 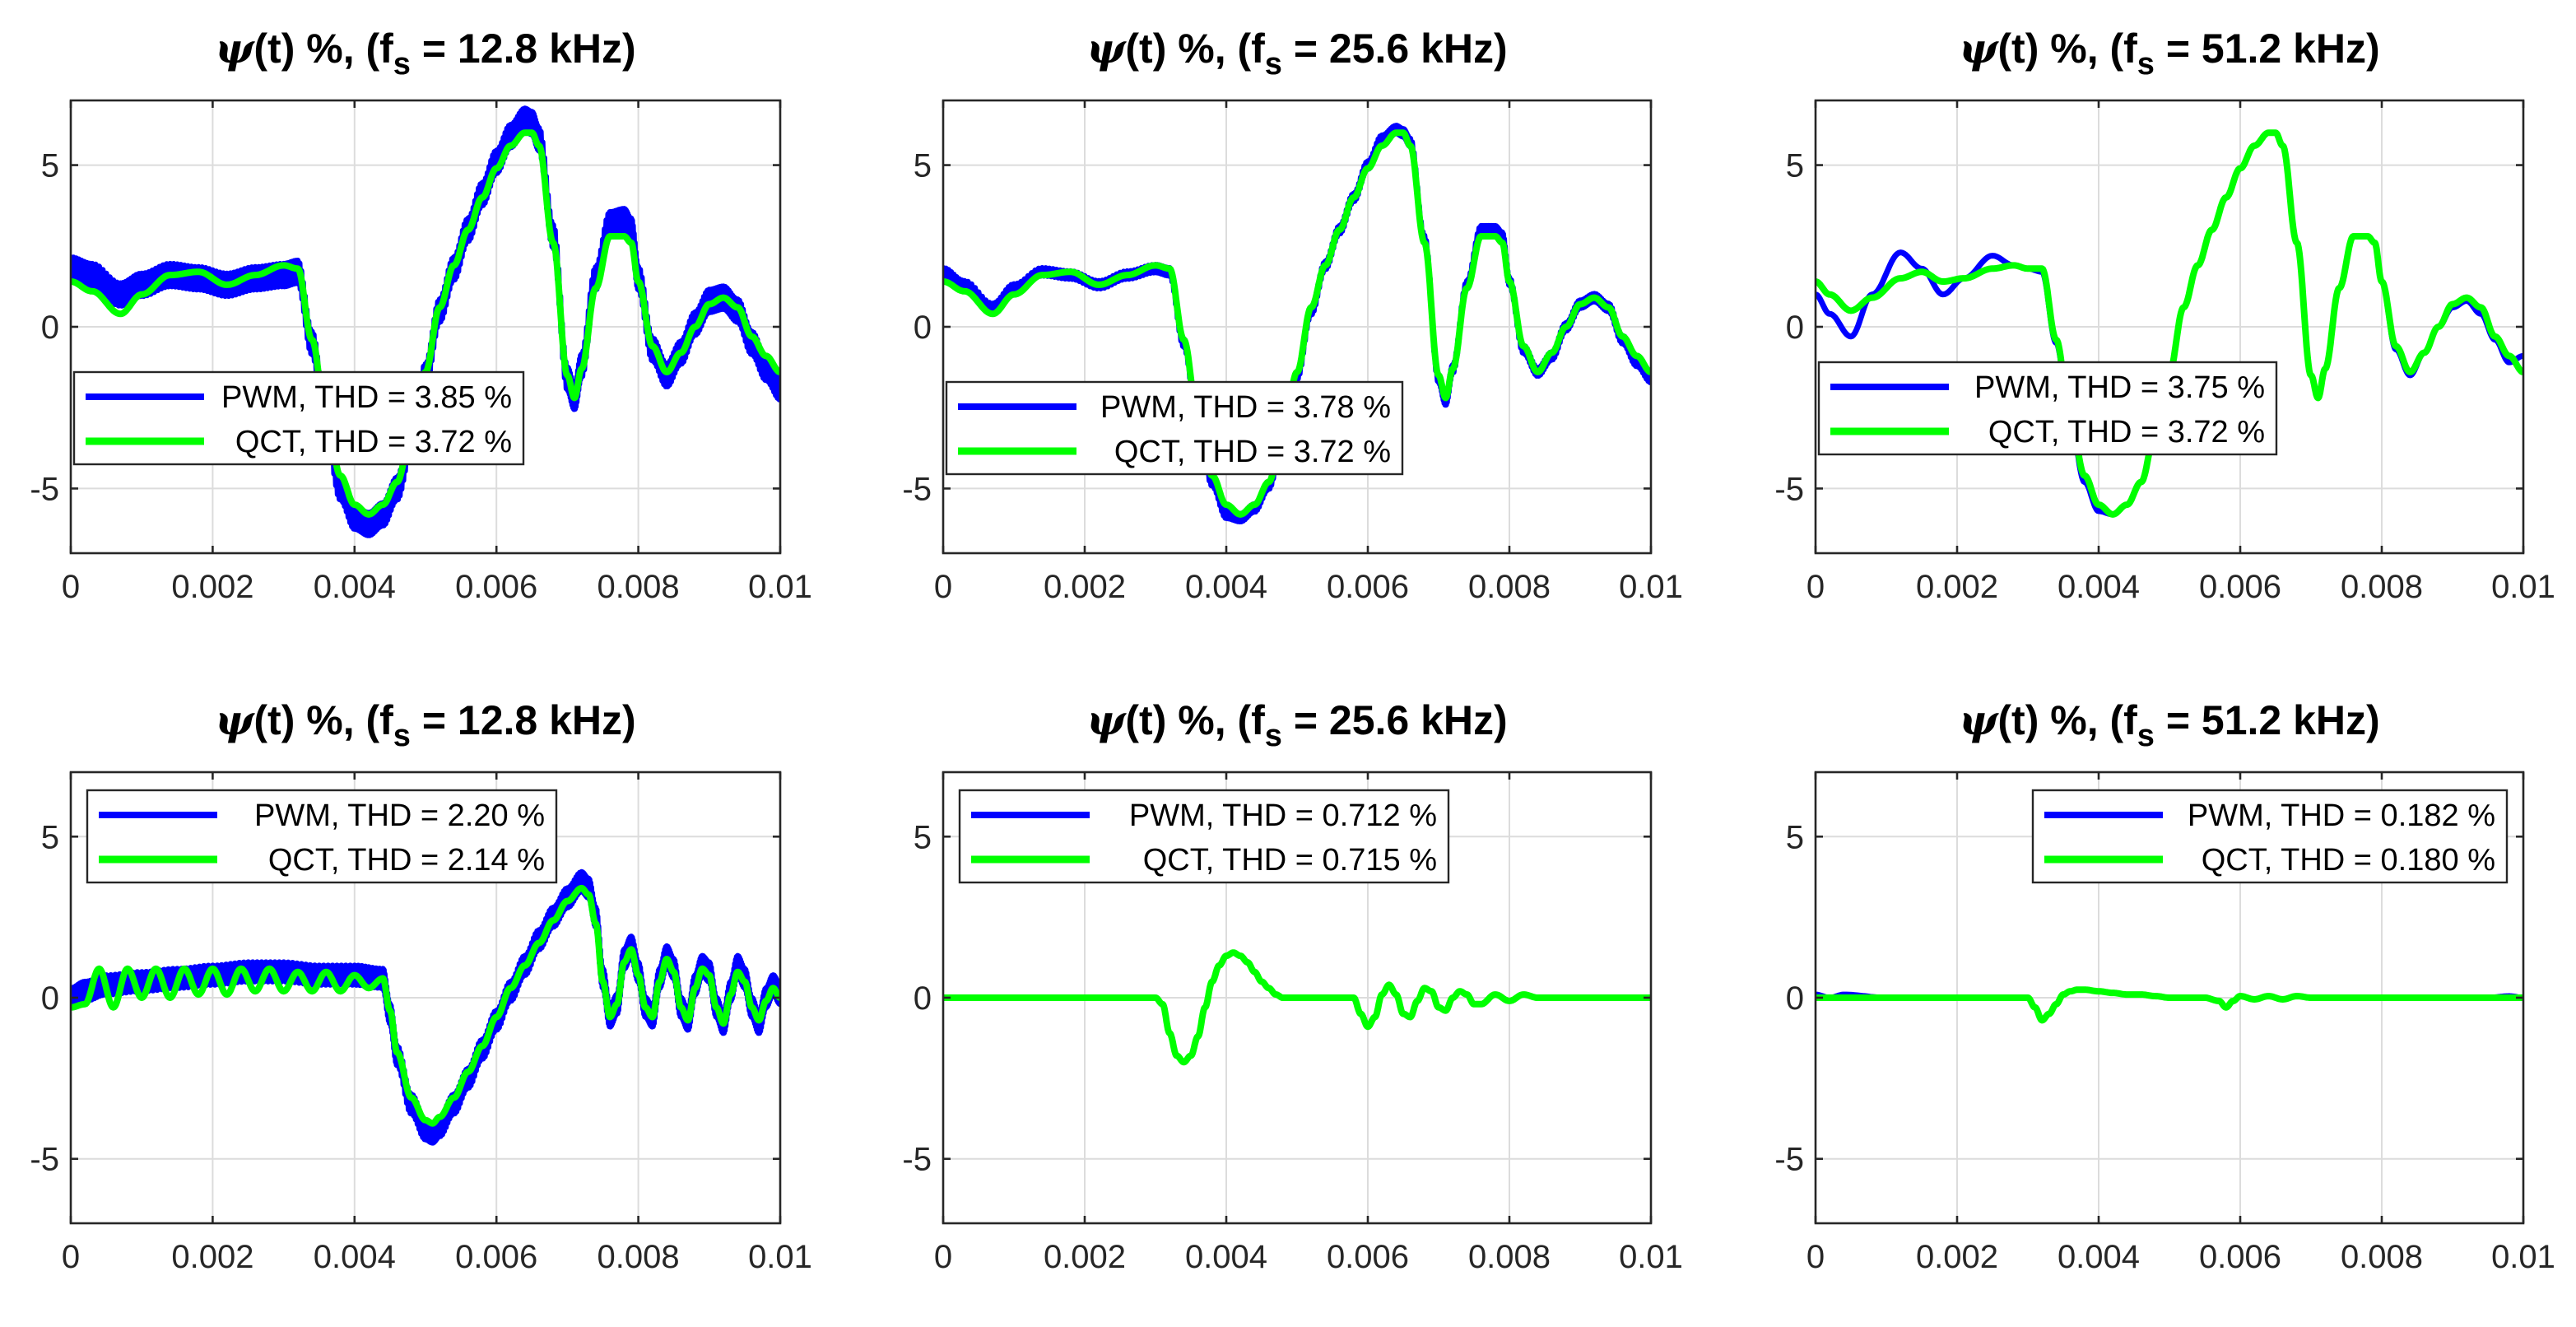 I want to click on legend: PWM, THD = 0.182 % QCT, THD = 0.180 %, so click(x=2270, y=836).